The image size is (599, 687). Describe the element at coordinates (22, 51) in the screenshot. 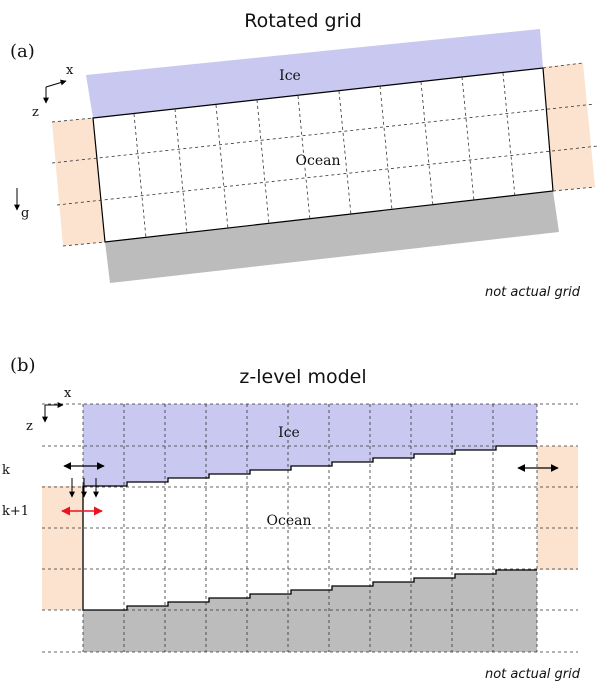

I see `panel-a-label: (a)` at that location.